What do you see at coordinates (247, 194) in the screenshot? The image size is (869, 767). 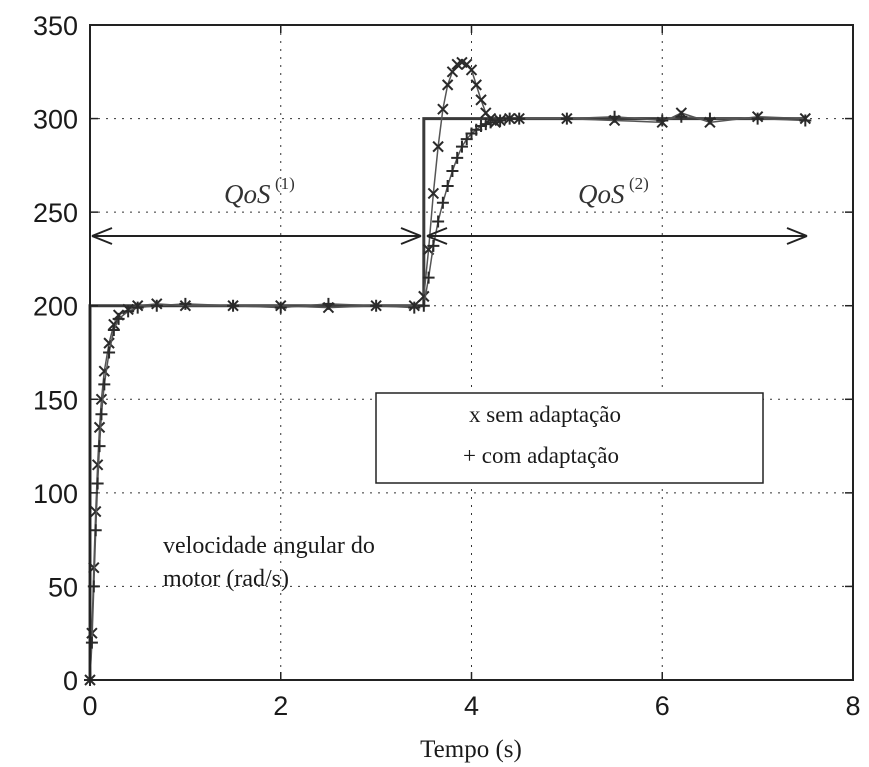 I see `qos1-label: QoS` at bounding box center [247, 194].